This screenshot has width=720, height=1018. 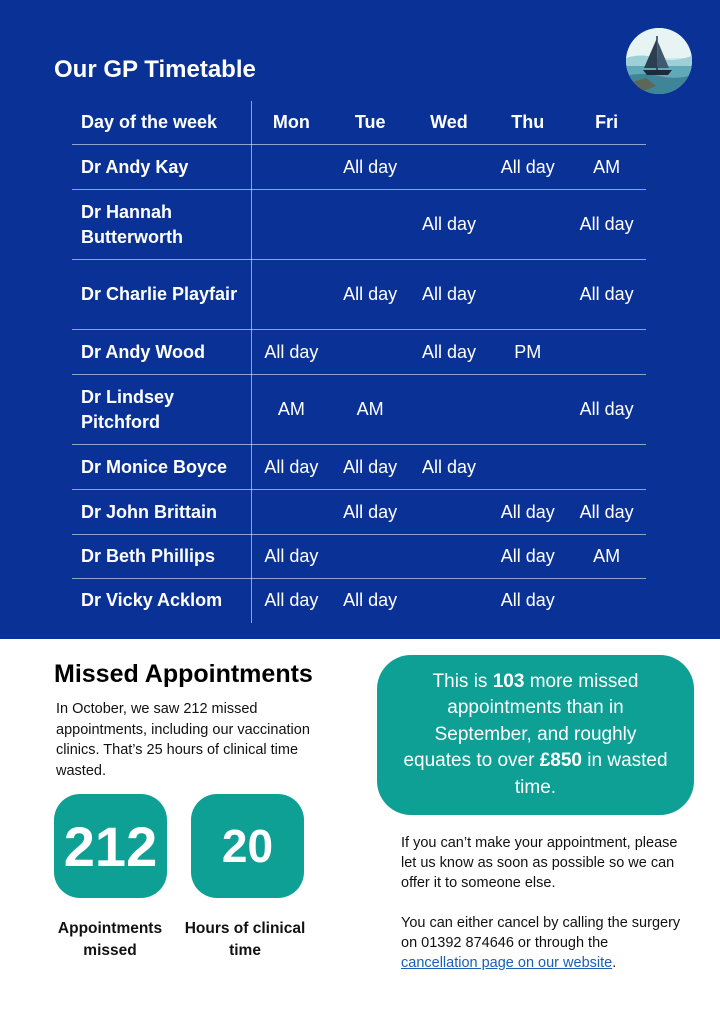 I want to click on table-row: Dr Lindsey Pitchford AM AM All day, so click(x=359, y=409).